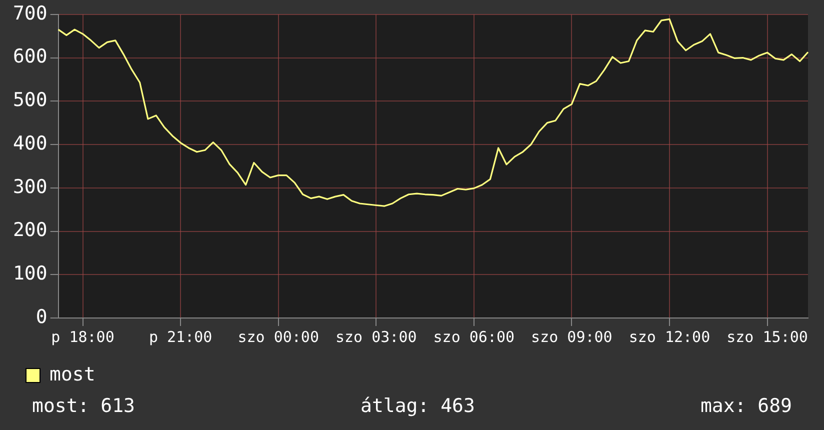 Image resolution: width=824 pixels, height=430 pixels. What do you see at coordinates (571, 337) in the screenshot?
I see `x-tick-label: szo 09:00` at bounding box center [571, 337].